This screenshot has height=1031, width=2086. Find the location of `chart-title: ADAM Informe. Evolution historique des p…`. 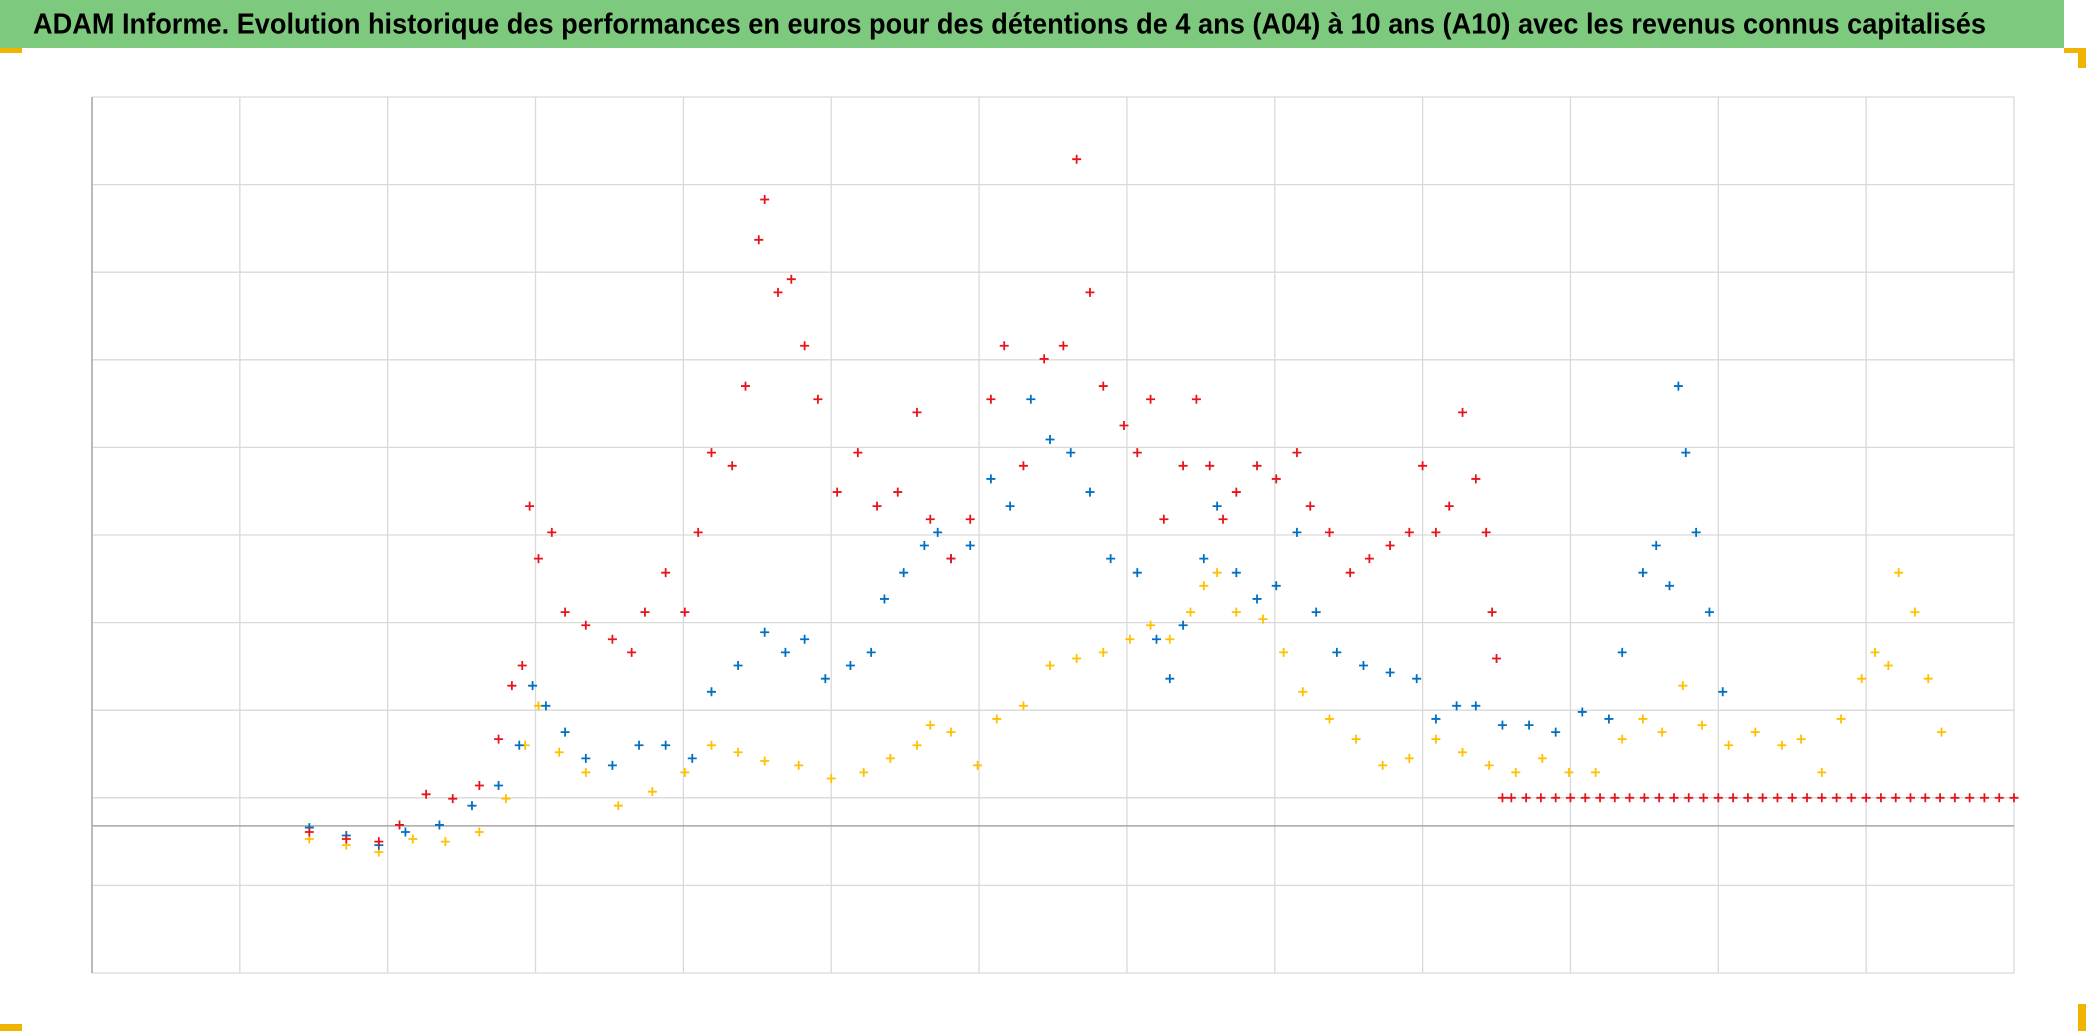

chart-title: ADAM Informe. Evolution historique des p… is located at coordinates (1009, 25).